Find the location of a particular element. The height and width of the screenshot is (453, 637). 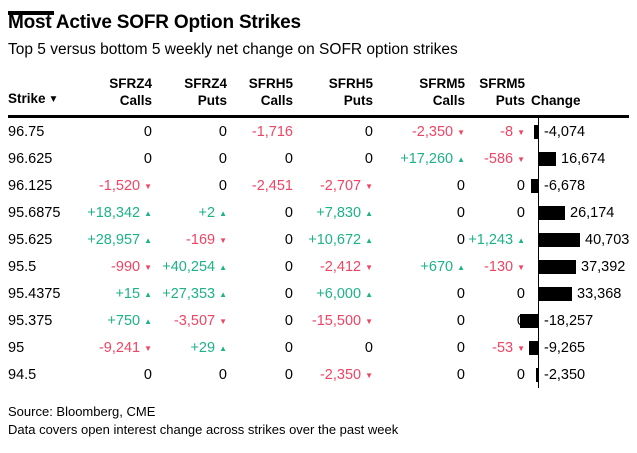

value-cell: -15,500 ▼ is located at coordinates (342, 320).